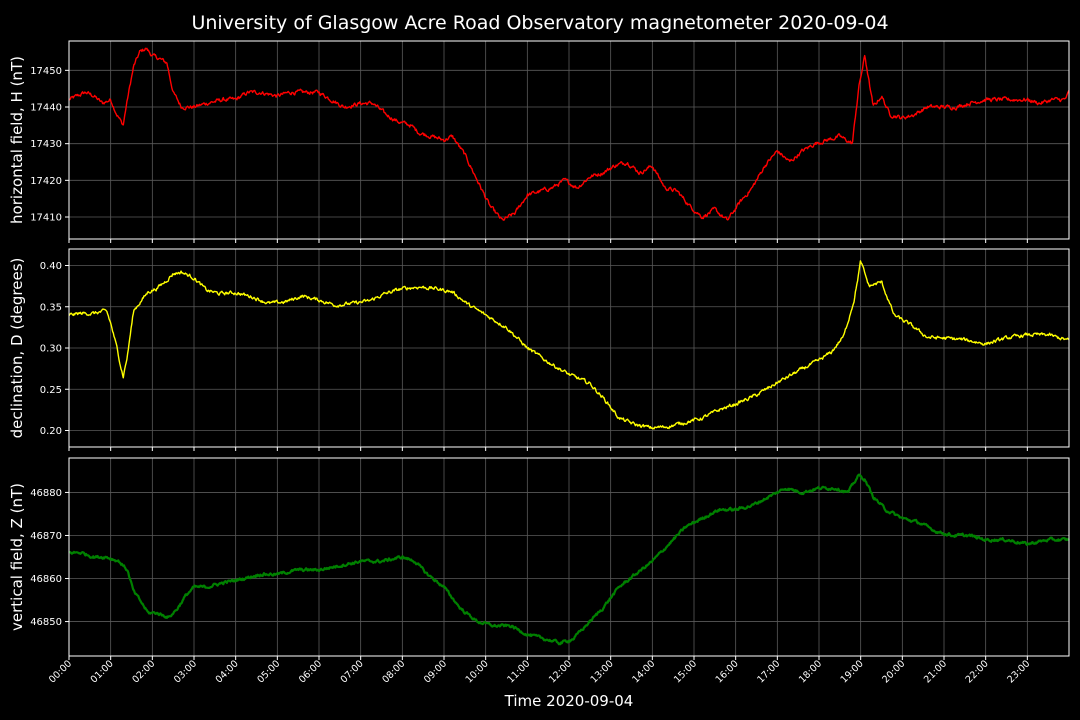  What do you see at coordinates (46, 71) in the screenshot?
I see `y-tick-label: 17450` at bounding box center [46, 71].